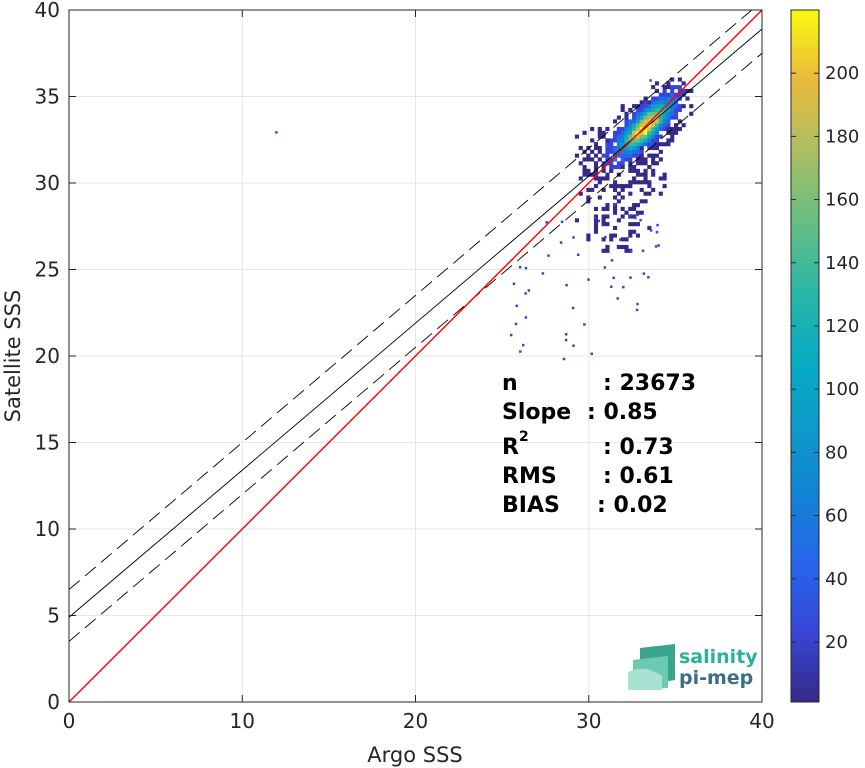 Image resolution: width=865 pixels, height=768 pixels. Describe the element at coordinates (716, 678) in the screenshot. I see `logo-line-2: pi-mep` at that location.